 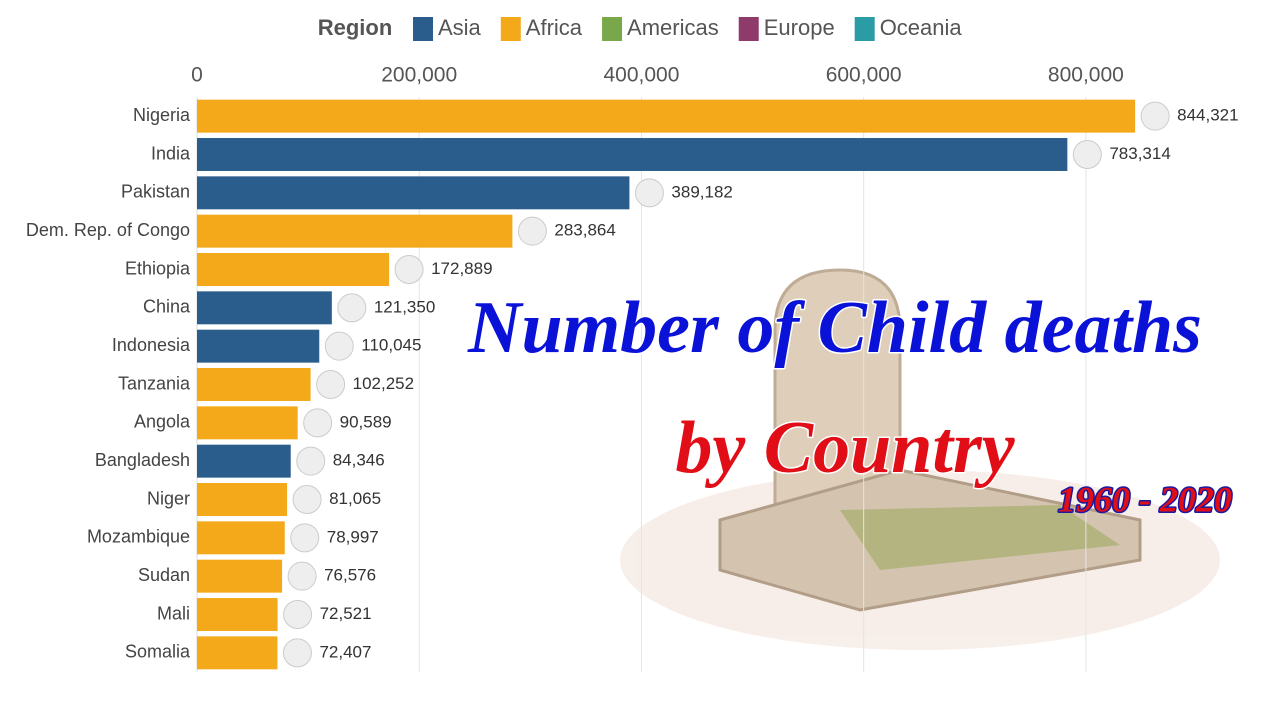 What do you see at coordinates (359, 460) in the screenshot?
I see `value-label: 84,346` at bounding box center [359, 460].